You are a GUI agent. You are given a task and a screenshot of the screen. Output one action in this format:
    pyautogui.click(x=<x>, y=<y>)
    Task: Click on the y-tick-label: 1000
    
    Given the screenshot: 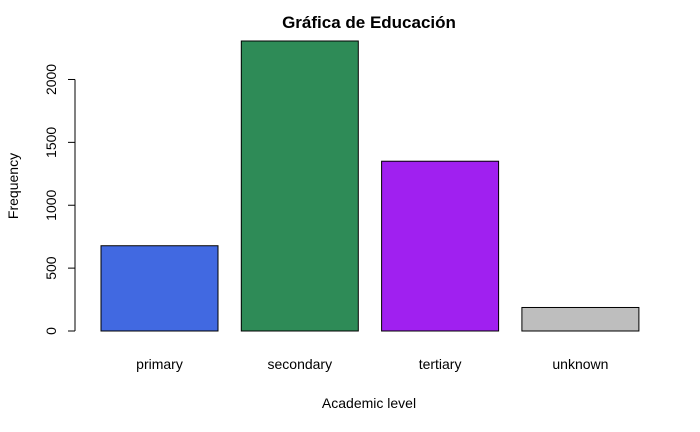 What is the action you would take?
    pyautogui.click(x=51, y=204)
    